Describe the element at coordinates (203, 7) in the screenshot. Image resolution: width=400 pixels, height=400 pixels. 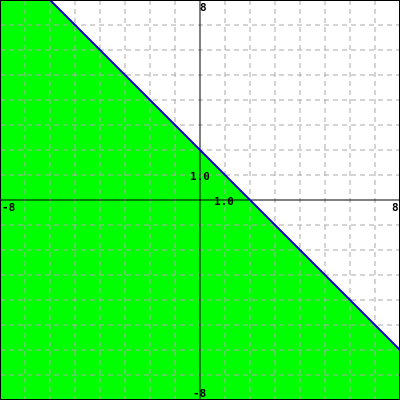
I see `y-max-tick-label: 8` at that location.